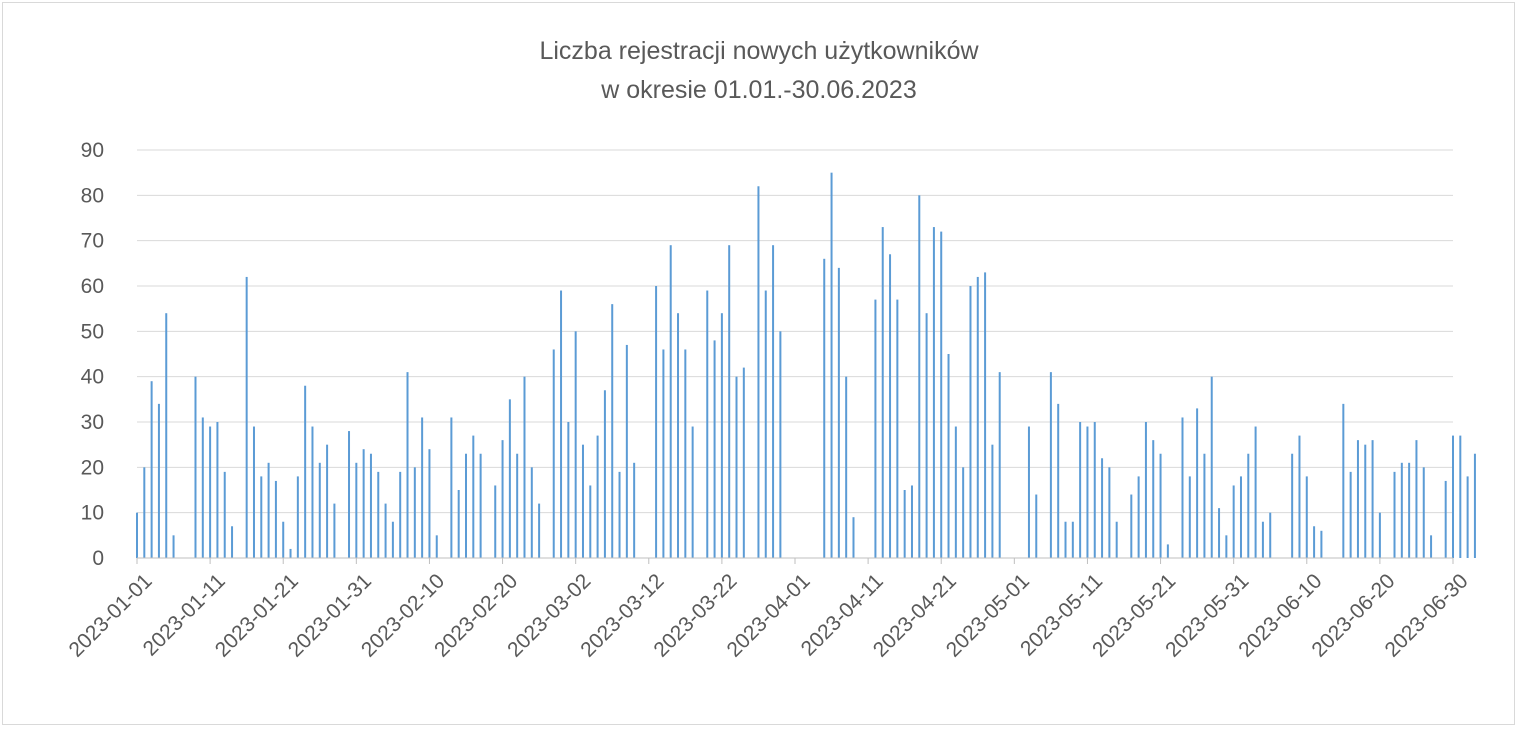 The width and height of the screenshot is (1519, 729). Describe the element at coordinates (92, 150) in the screenshot. I see `y-tick-label: 90` at that location.